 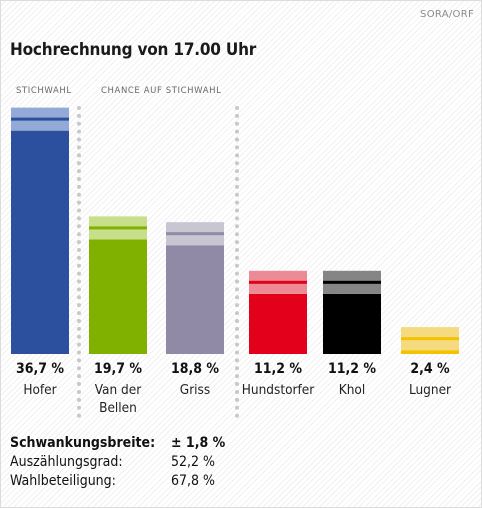 What do you see at coordinates (198, 443) in the screenshot?
I see `stat-value-margin: ± 1,8 %` at bounding box center [198, 443].